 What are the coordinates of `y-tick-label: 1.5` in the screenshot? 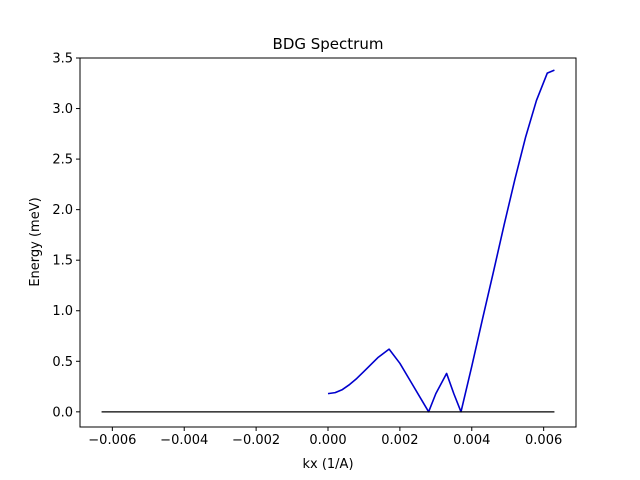 It's located at (62, 261).